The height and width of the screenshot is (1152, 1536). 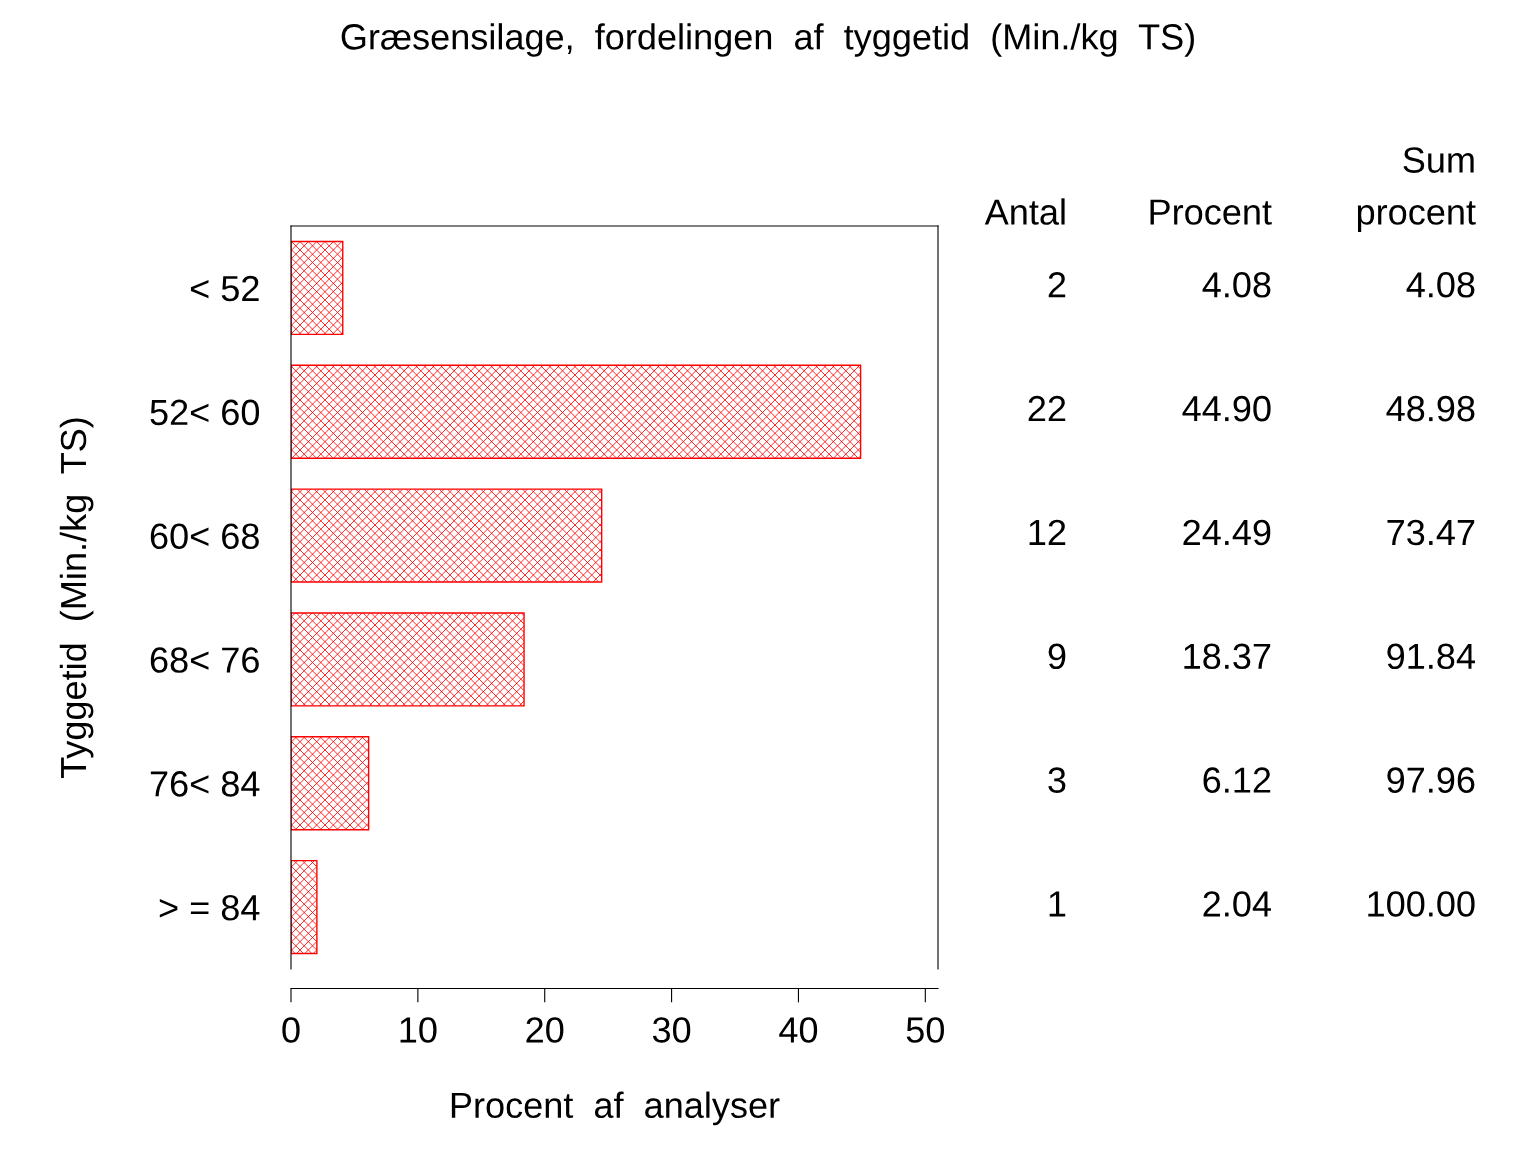 I want to click on text: 100.00, so click(x=1421, y=904).